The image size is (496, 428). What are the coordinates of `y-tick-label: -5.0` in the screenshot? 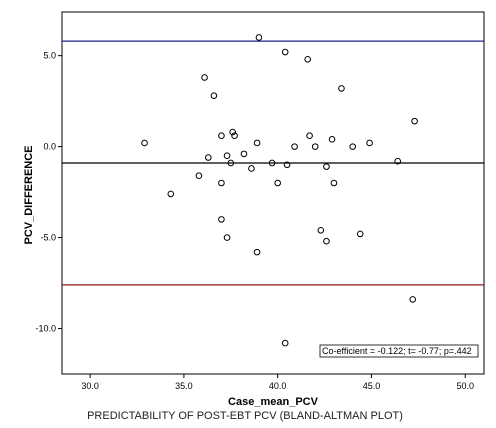 It's located at (48, 238).